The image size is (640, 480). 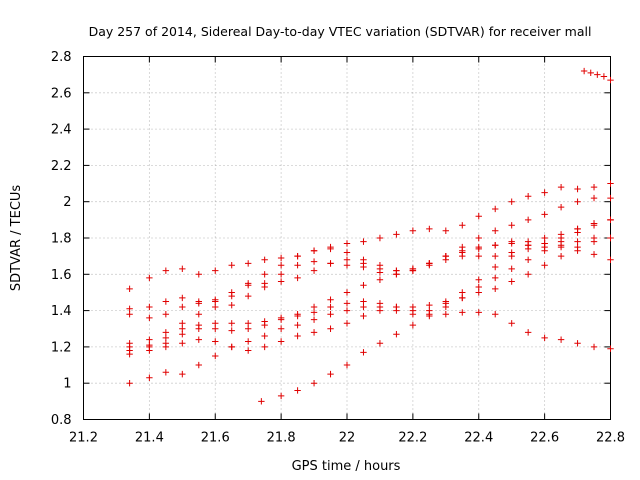 I want to click on series-s10, so click(x=597, y=75).